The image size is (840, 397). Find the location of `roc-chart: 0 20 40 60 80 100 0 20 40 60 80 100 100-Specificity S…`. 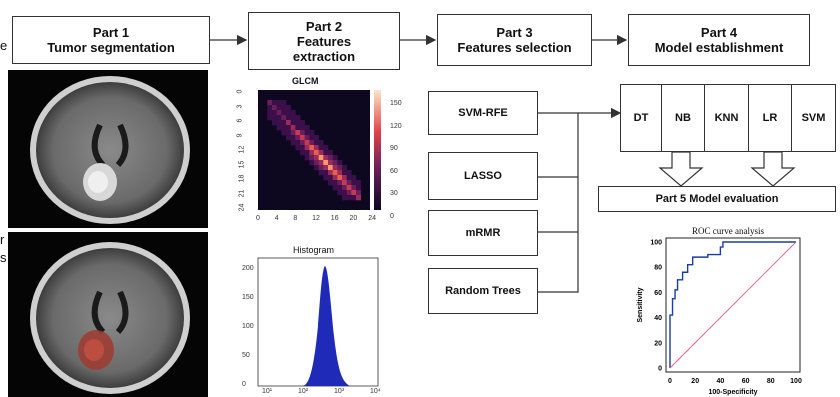

roc-chart: 0 20 40 60 80 100 0 20 40 60 80 100 100-Specificity S… is located at coordinates (719, 316).